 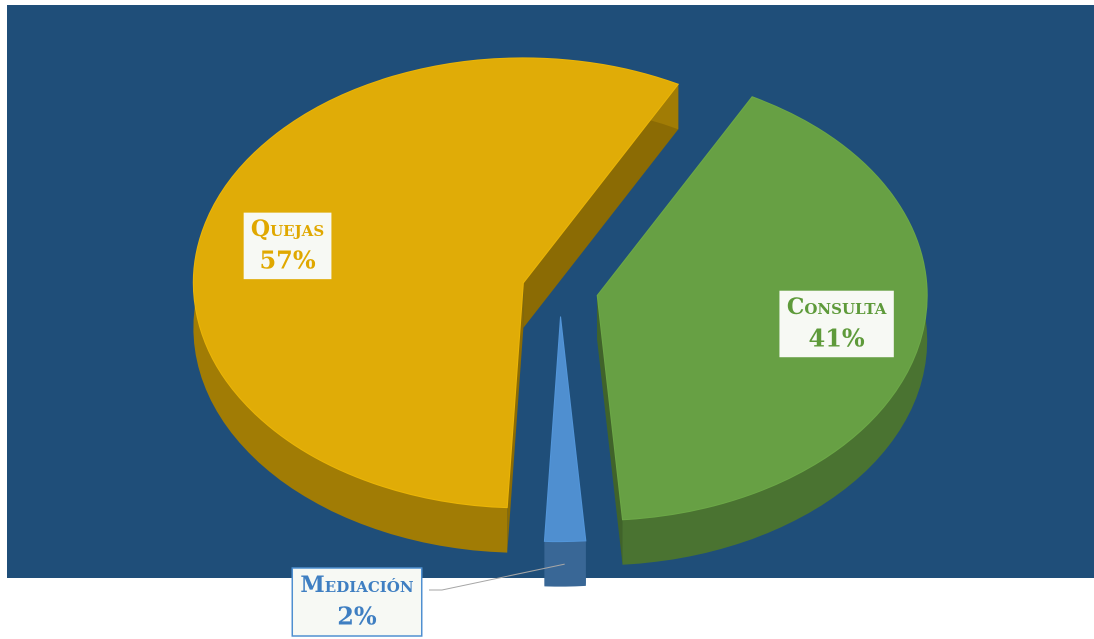 I want to click on data-label: Mediación 2%, so click(x=428, y=600).